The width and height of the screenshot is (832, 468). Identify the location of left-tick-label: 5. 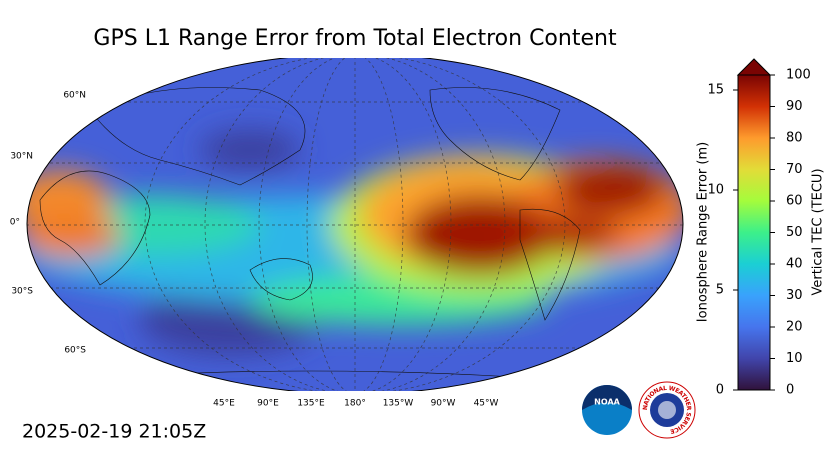
(720, 290).